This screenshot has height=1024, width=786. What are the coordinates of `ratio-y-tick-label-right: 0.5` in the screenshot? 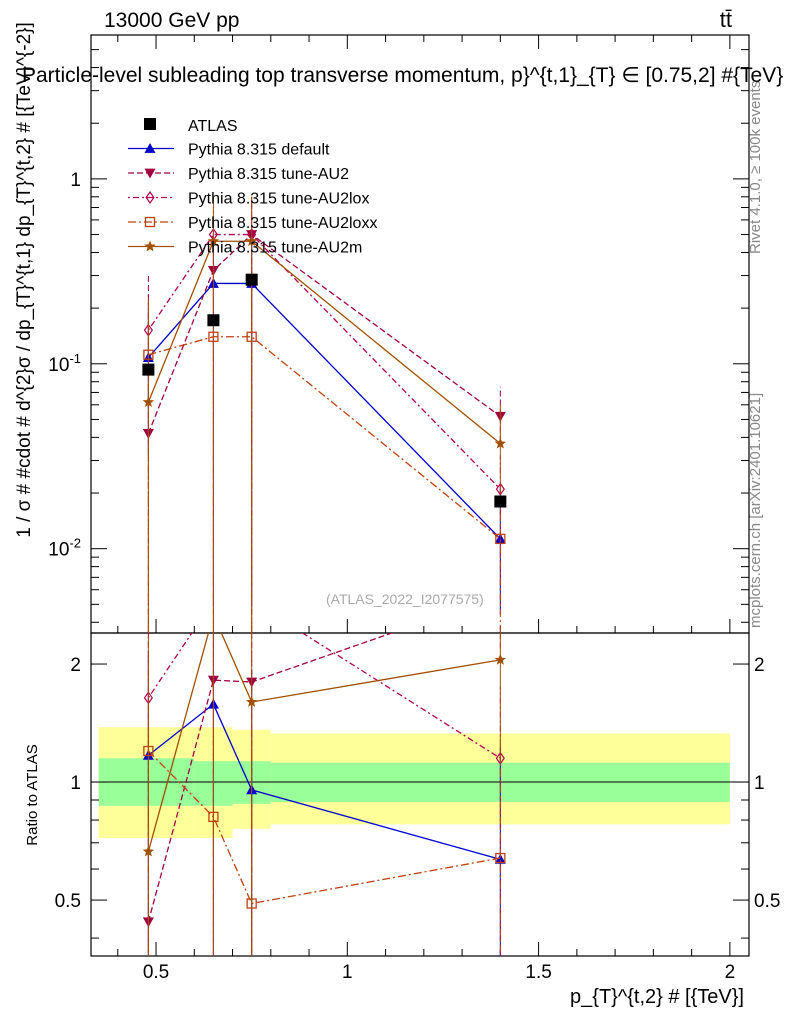 It's located at (767, 901).